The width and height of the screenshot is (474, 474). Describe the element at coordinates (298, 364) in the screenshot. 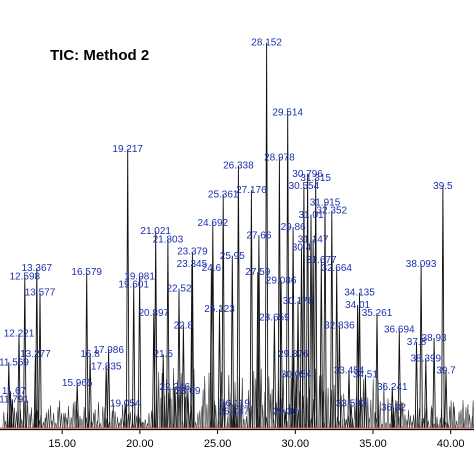

I see `peak-30.176` at that location.